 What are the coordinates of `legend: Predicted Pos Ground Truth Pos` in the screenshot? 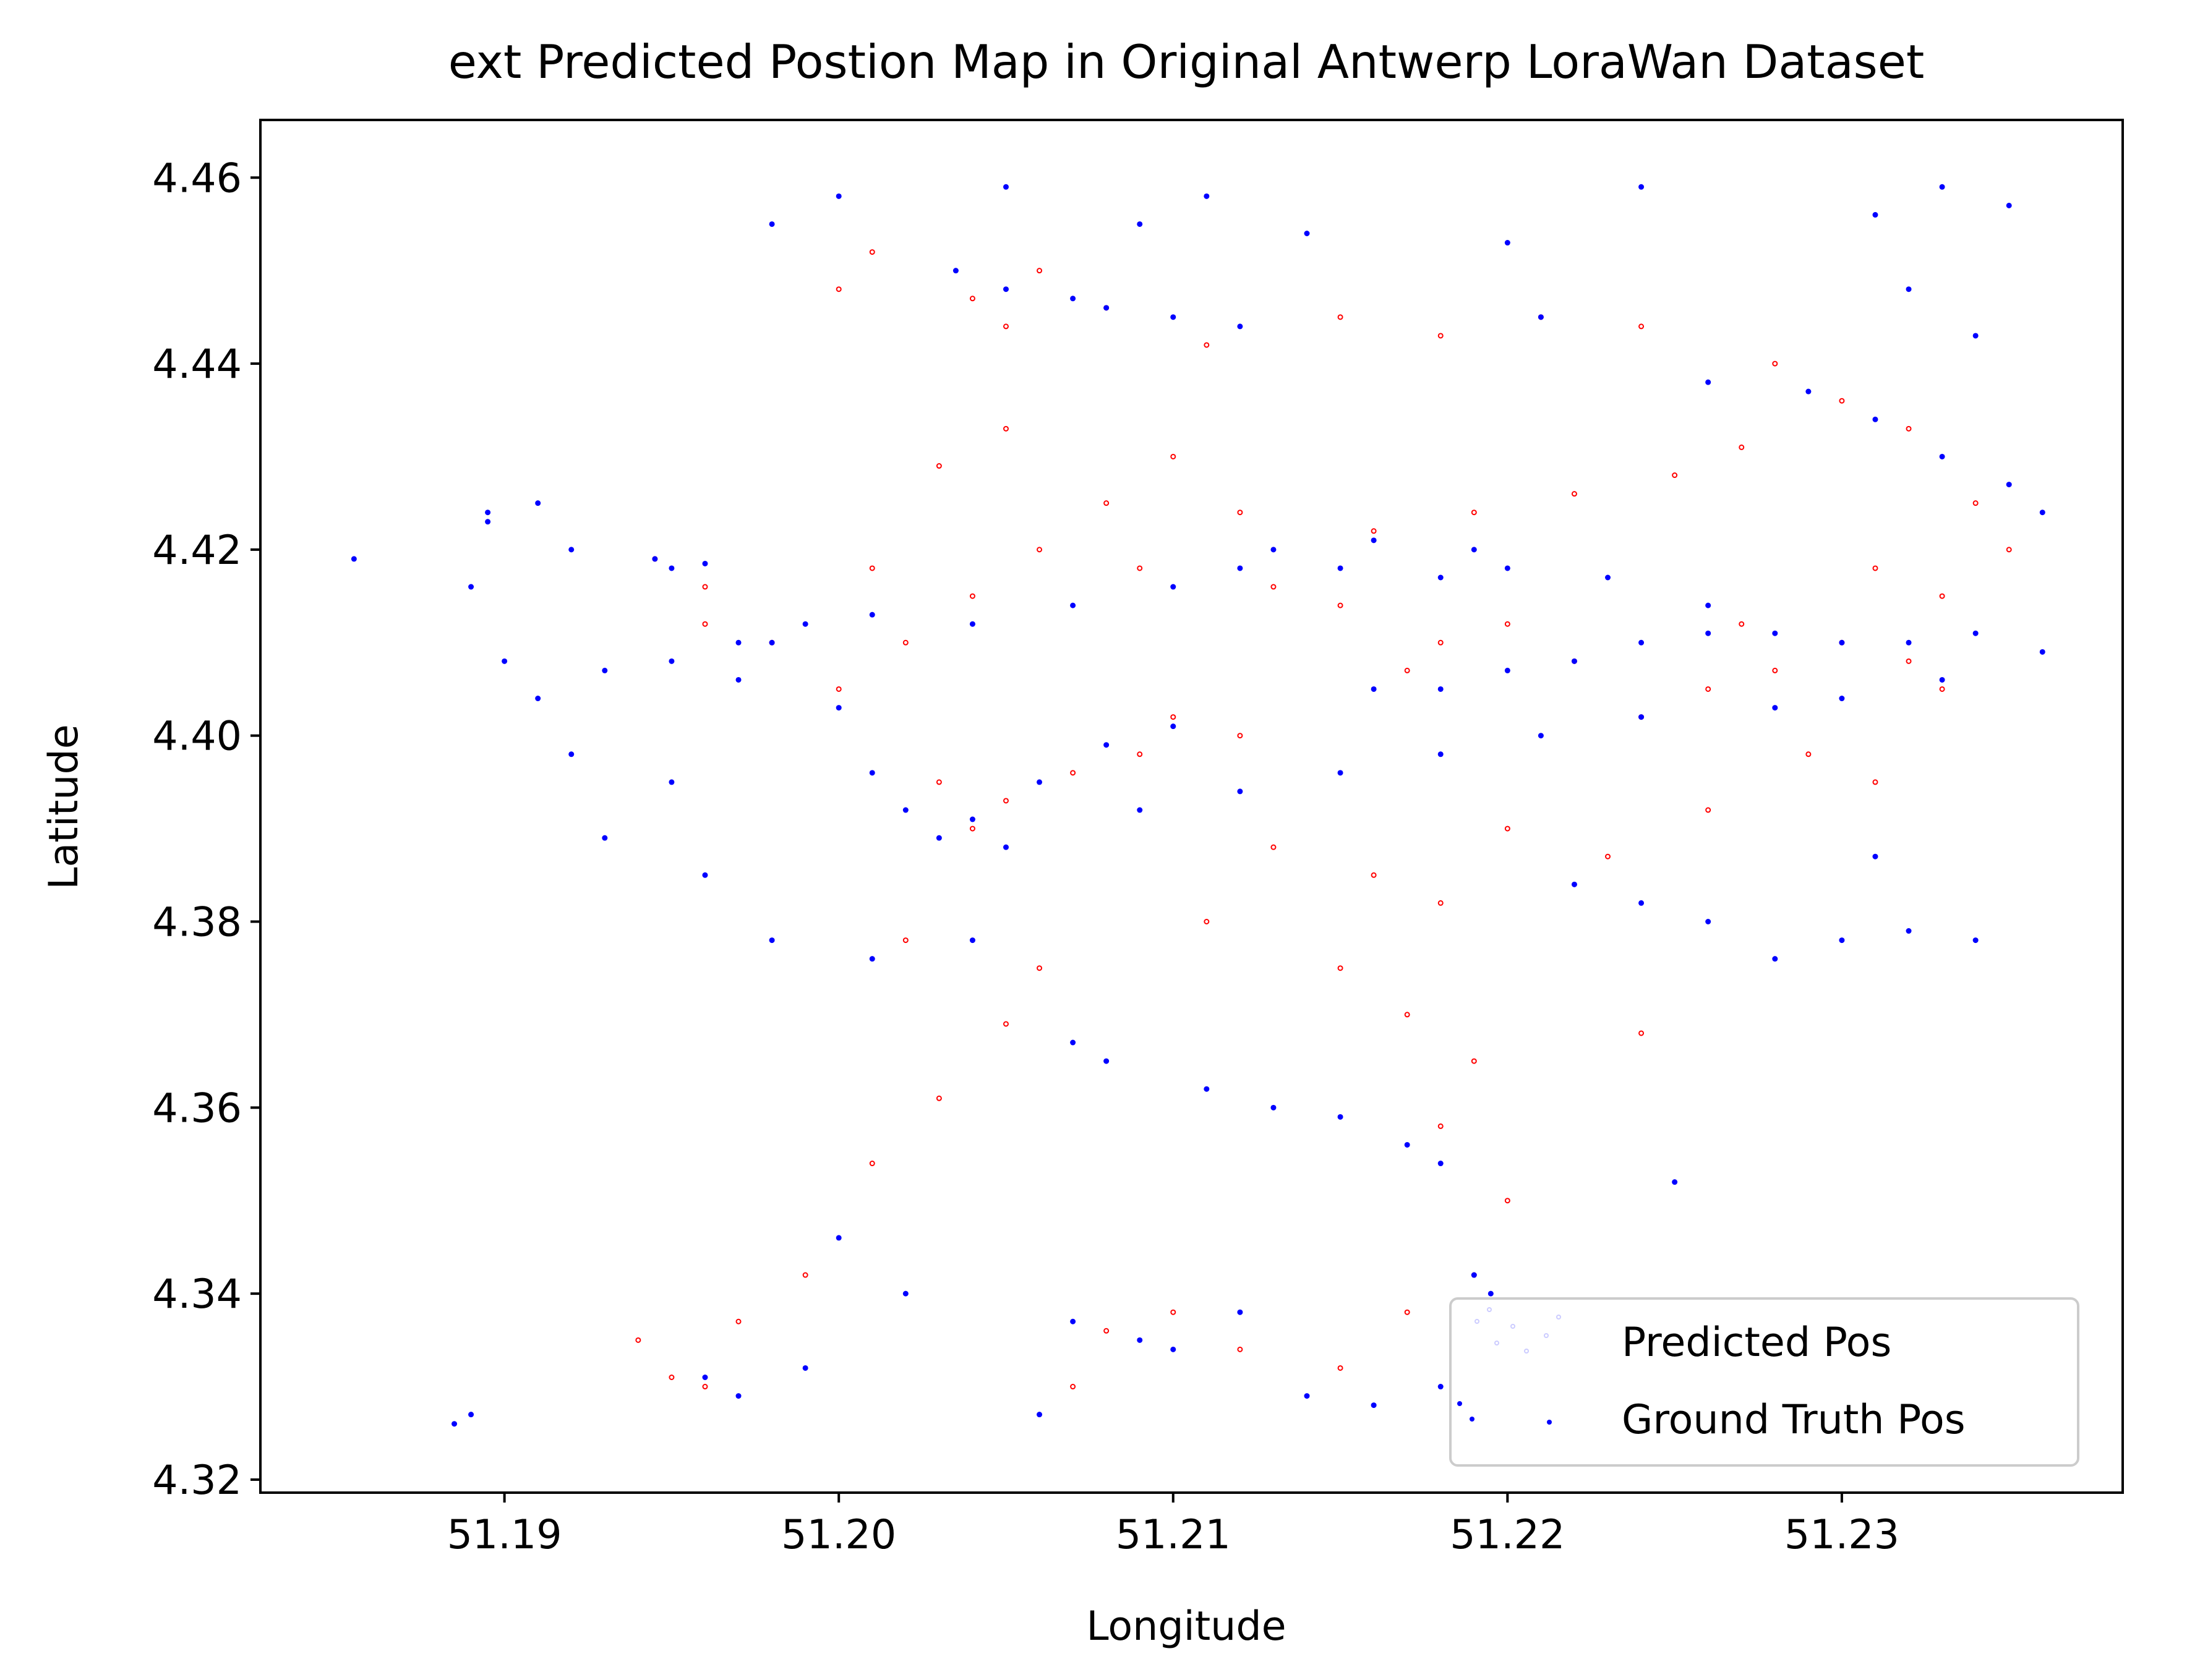 It's located at (1764, 1382).